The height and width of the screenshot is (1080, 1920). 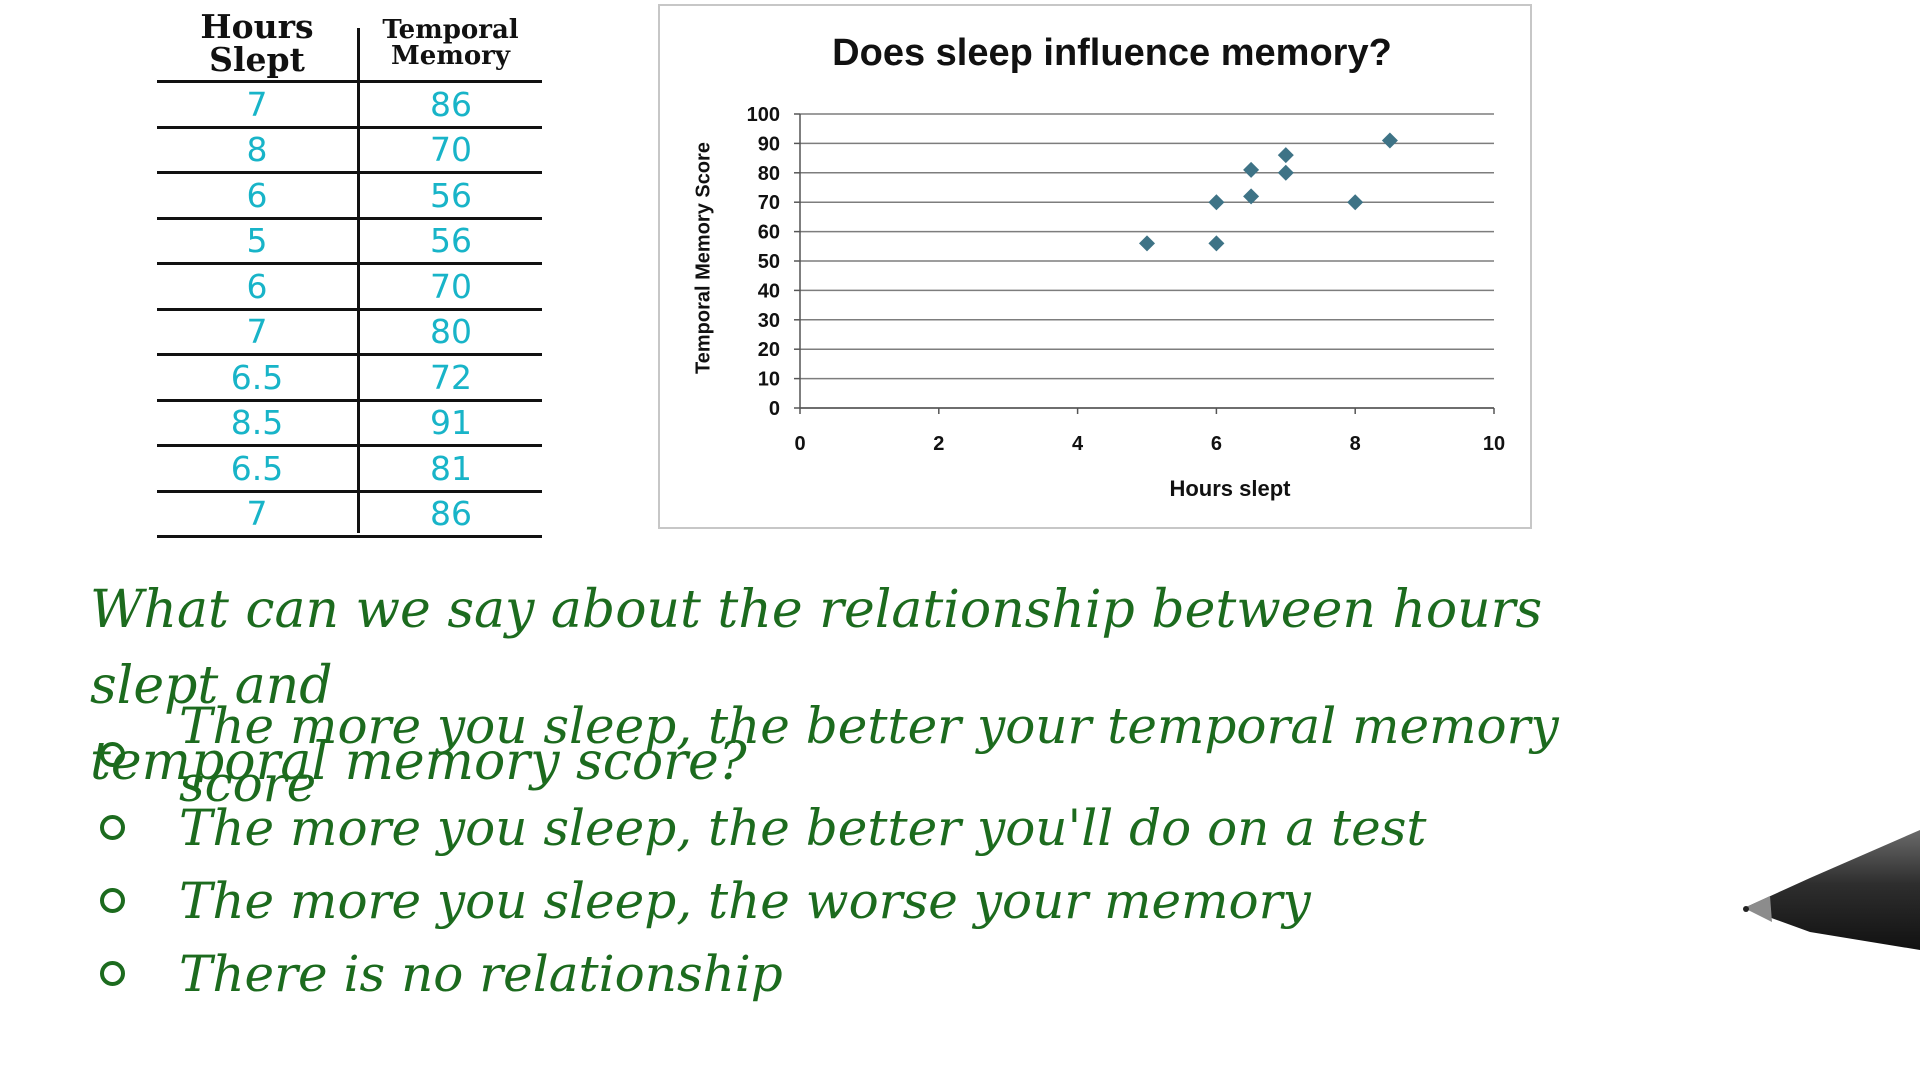 I want to click on chart-y-tick-label: 30, so click(x=769, y=321).